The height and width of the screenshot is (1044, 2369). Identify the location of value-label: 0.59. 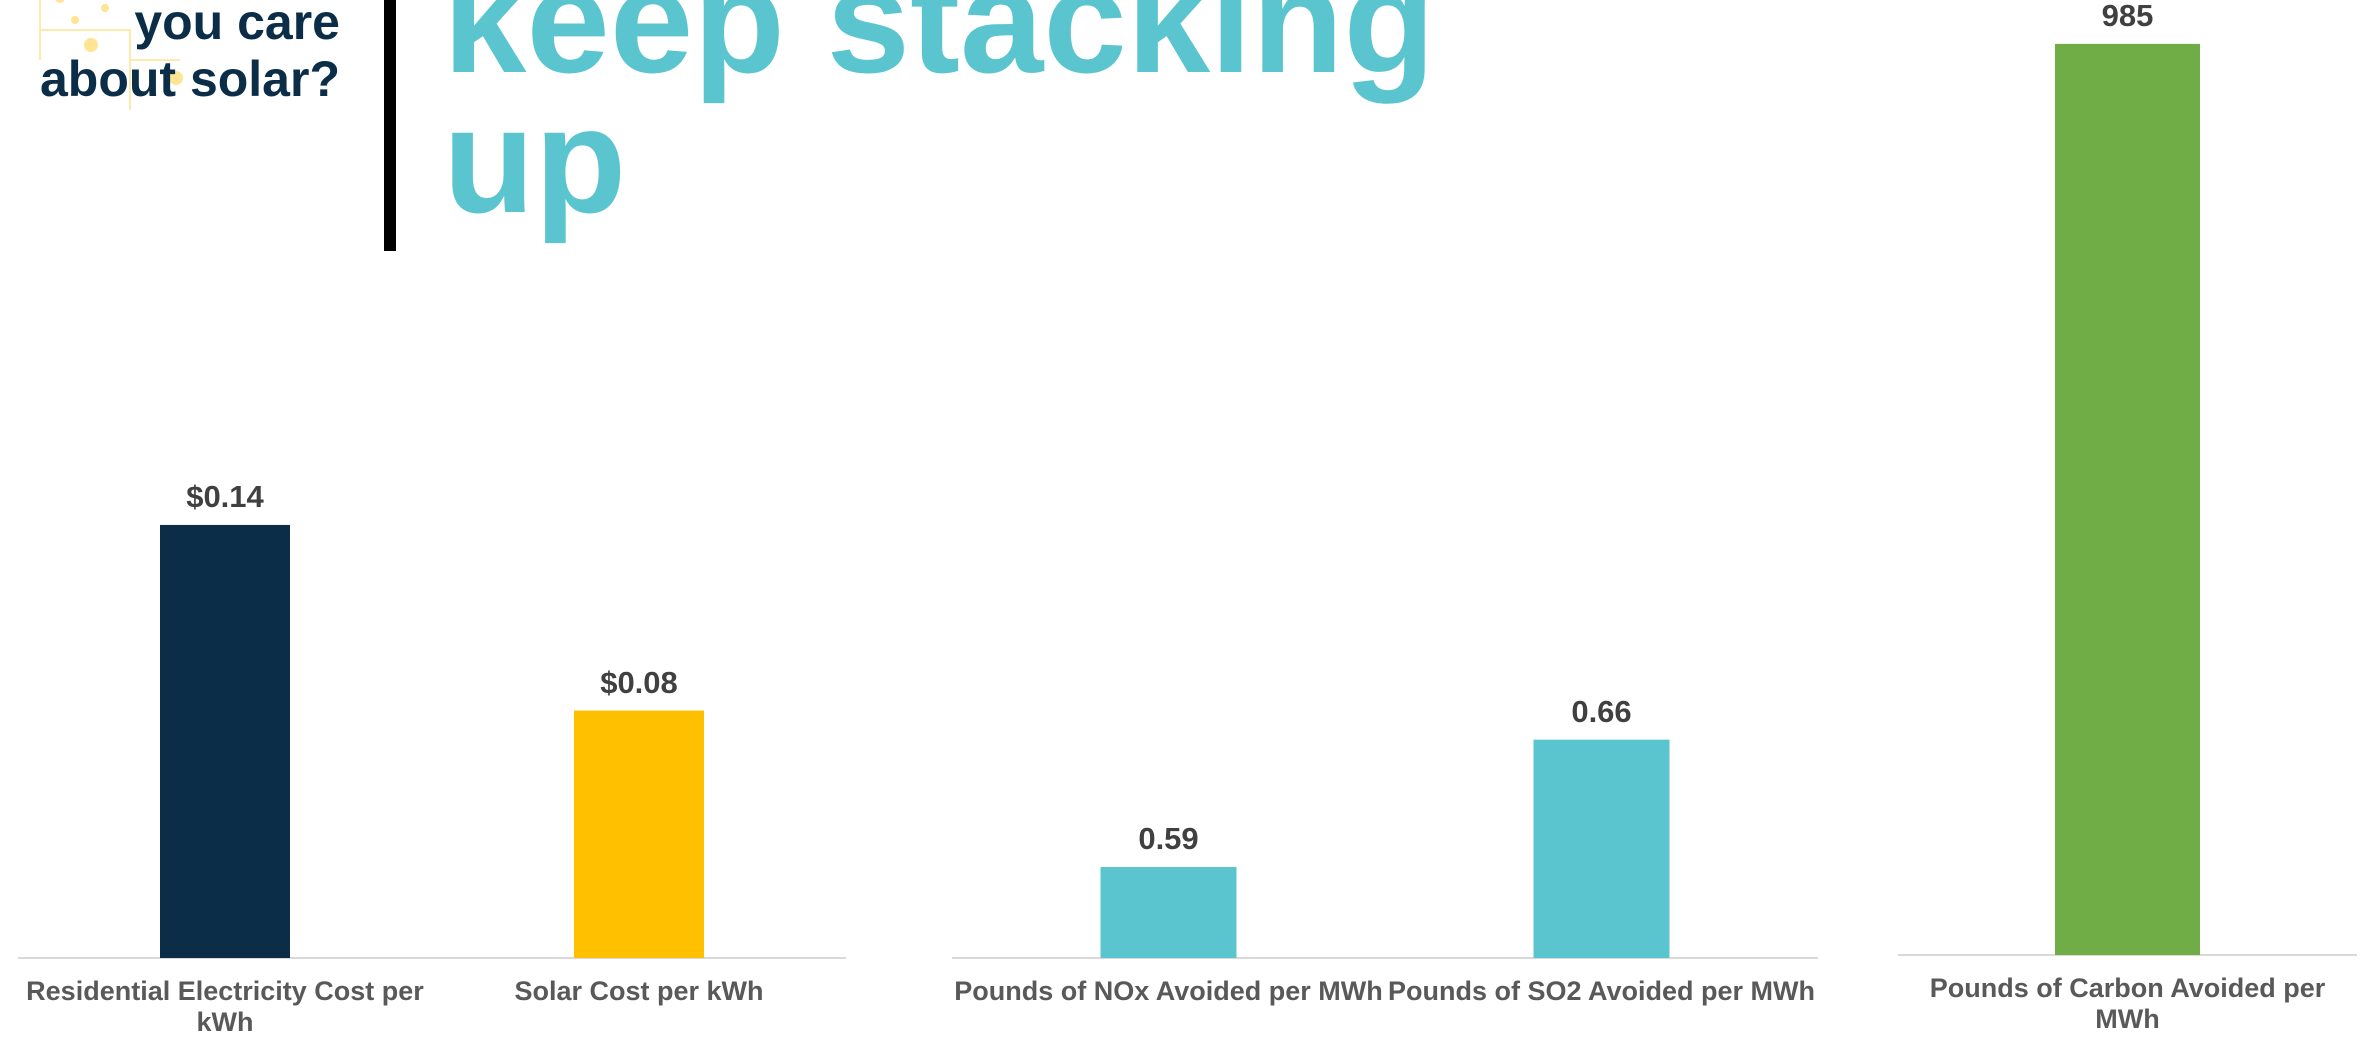
(1168, 839).